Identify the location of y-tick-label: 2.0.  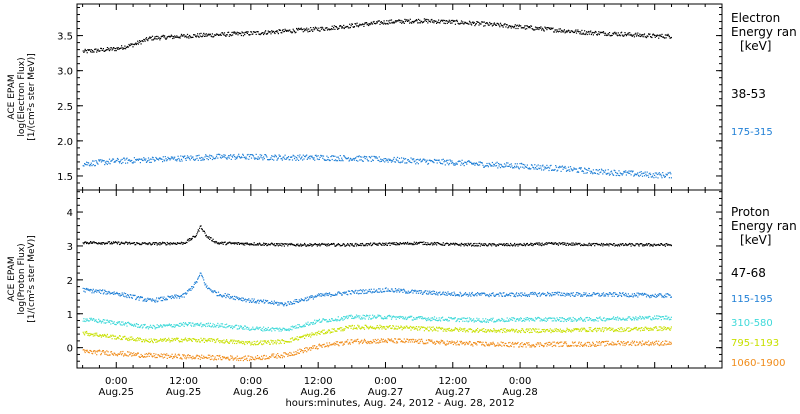
(65, 142).